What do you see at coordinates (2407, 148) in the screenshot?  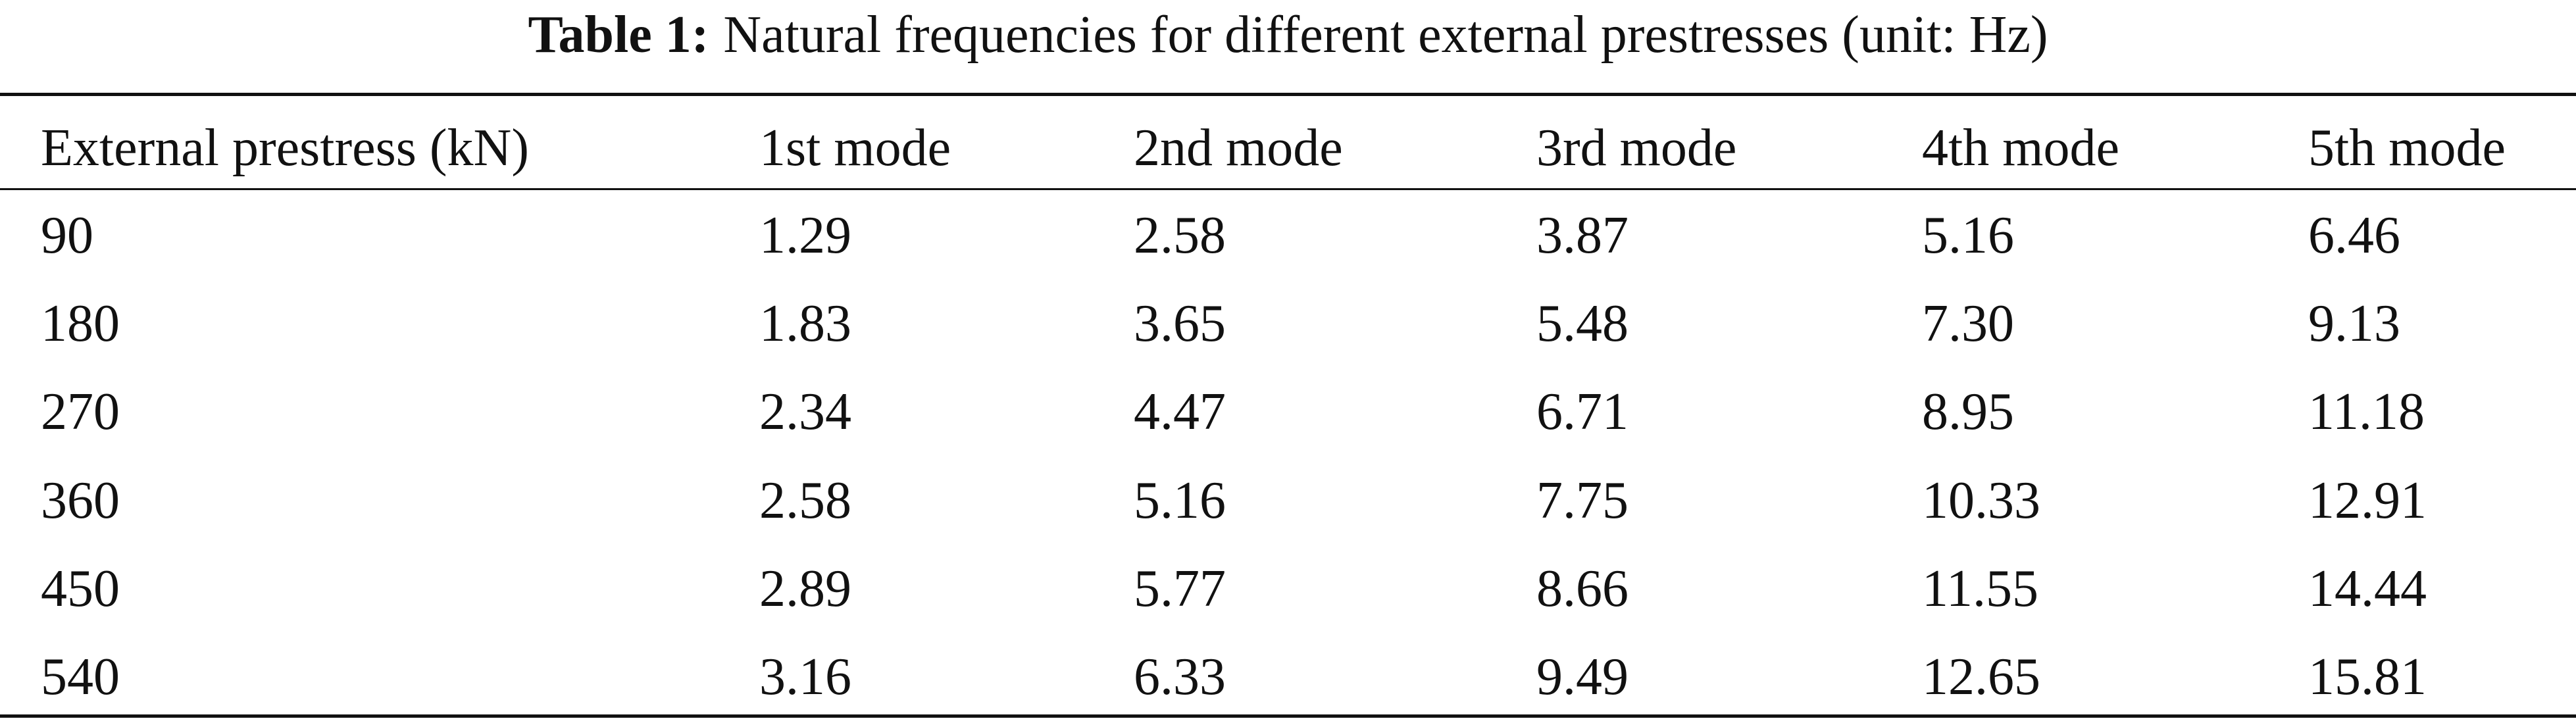 I see `header-cell: 5th mode` at bounding box center [2407, 148].